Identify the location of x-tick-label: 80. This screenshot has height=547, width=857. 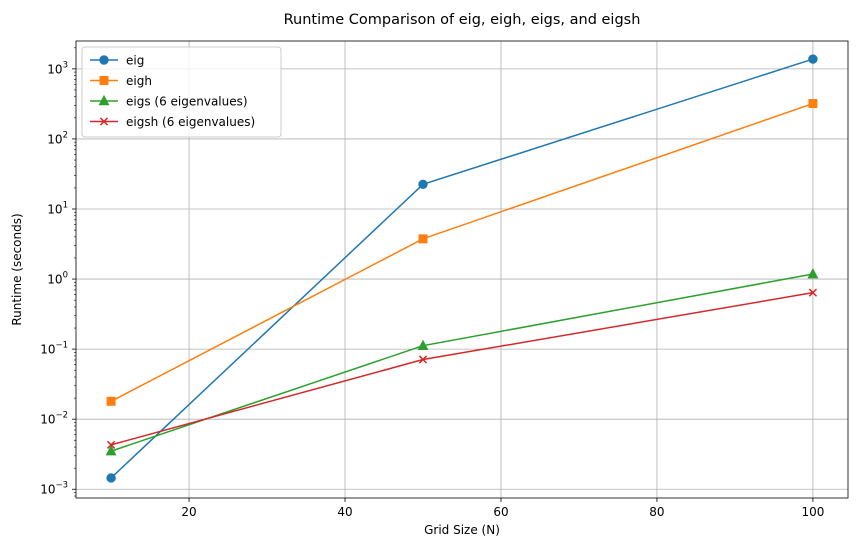
(656, 512).